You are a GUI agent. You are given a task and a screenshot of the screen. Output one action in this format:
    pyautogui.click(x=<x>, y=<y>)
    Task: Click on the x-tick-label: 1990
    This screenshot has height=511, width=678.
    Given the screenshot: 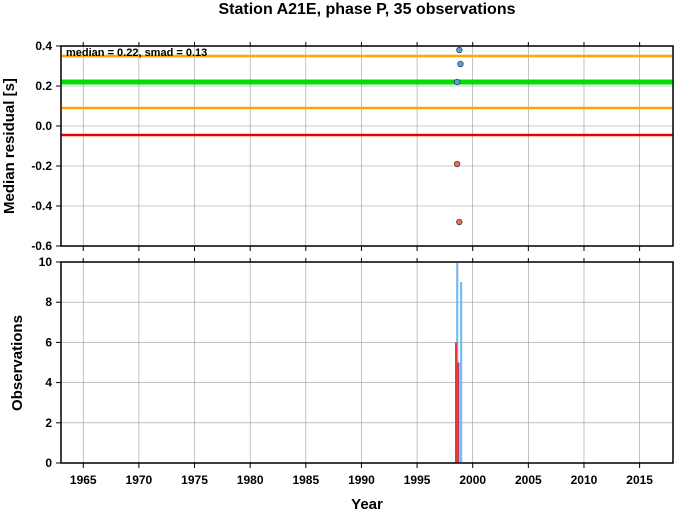 What is the action you would take?
    pyautogui.click(x=361, y=480)
    